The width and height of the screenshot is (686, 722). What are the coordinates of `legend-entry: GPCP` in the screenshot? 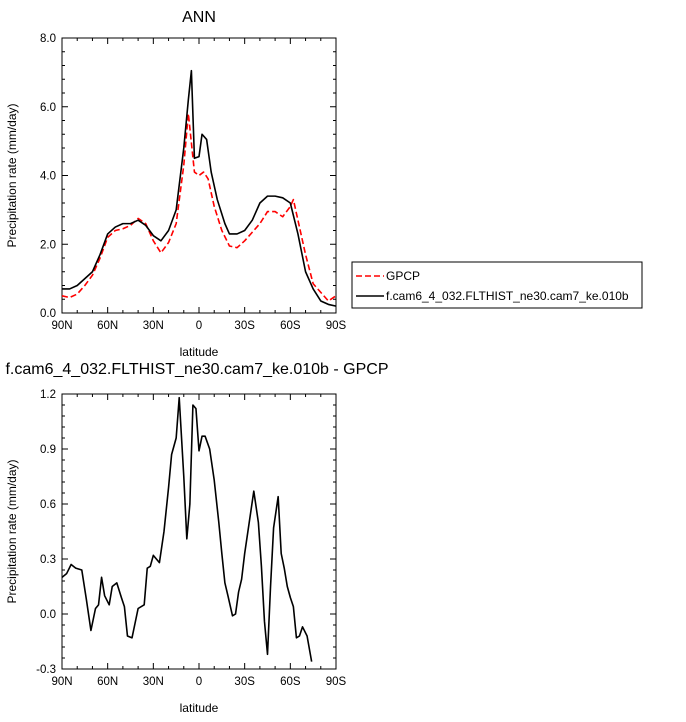 It's located at (403, 276).